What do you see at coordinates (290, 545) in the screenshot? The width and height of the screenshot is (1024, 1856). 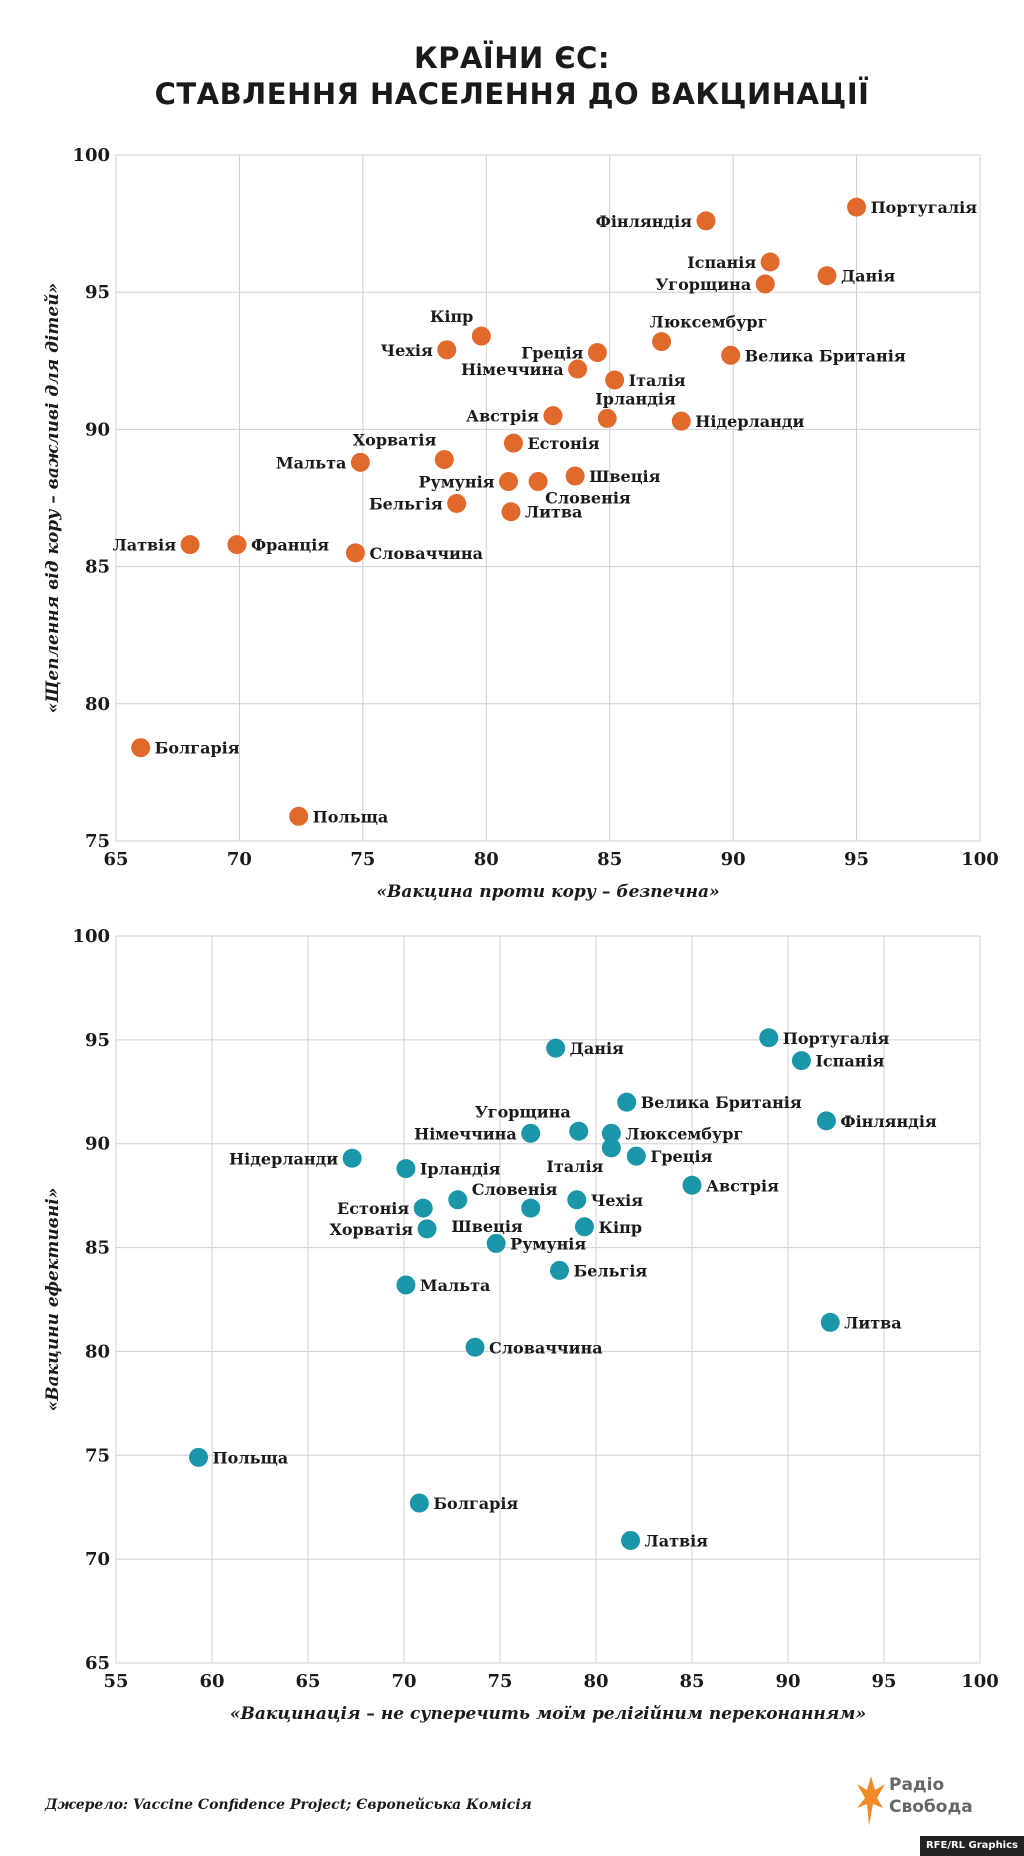 I see `point-label: Франція` at bounding box center [290, 545].